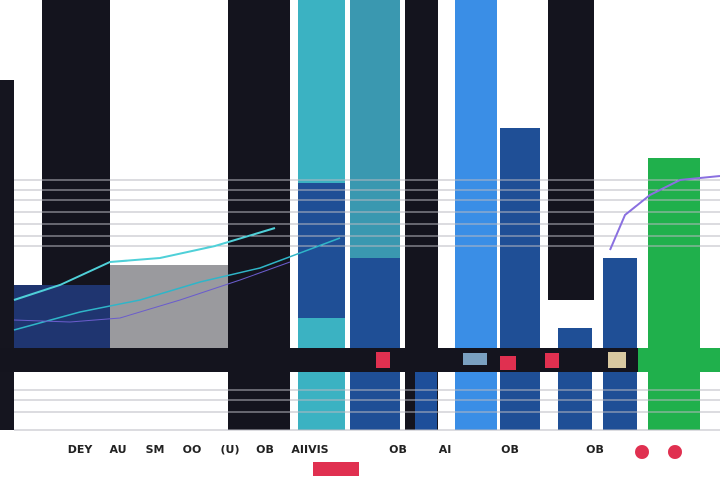 The width and height of the screenshot is (720, 480). I want to click on green-band, so click(679, 360).